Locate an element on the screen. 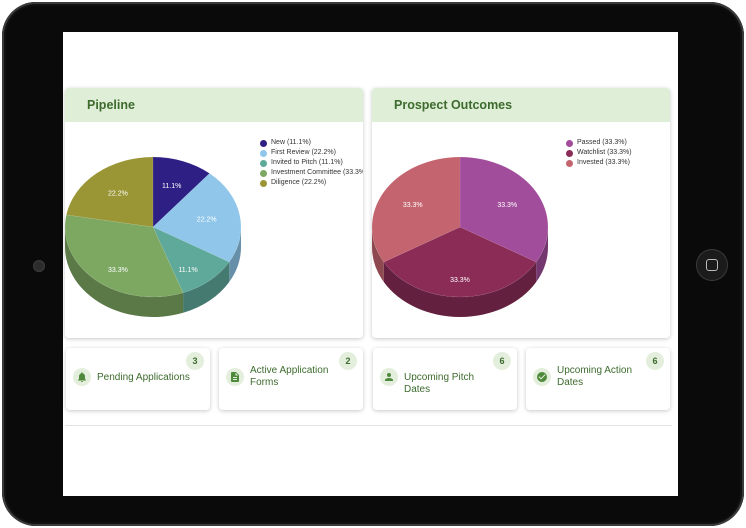 The height and width of the screenshot is (528, 746). pipeline-pie-chart: 11.1% 22.2% 11.1% 33.3% 22.2% is located at coordinates (153, 236).